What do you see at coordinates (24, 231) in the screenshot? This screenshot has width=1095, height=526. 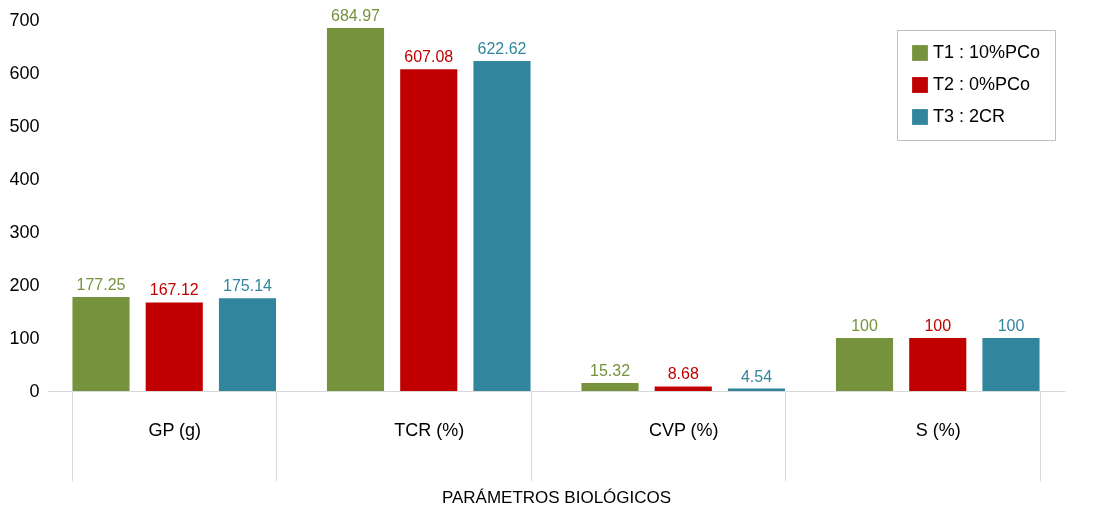 I see `y-tick-label: 300` at bounding box center [24, 231].